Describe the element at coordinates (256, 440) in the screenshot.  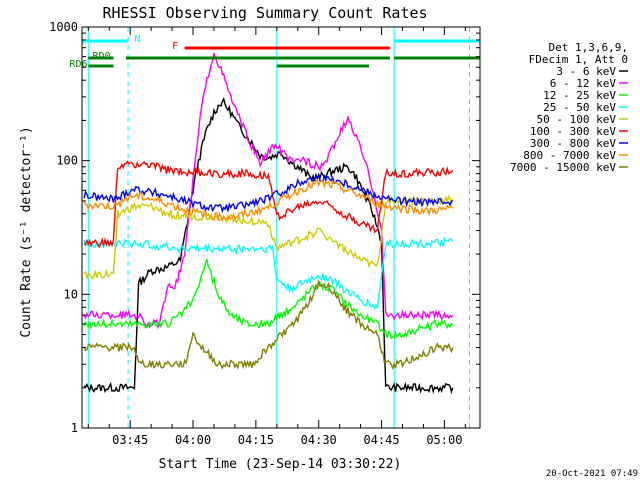
I see `x-tick-label-2: 04:15` at that location.